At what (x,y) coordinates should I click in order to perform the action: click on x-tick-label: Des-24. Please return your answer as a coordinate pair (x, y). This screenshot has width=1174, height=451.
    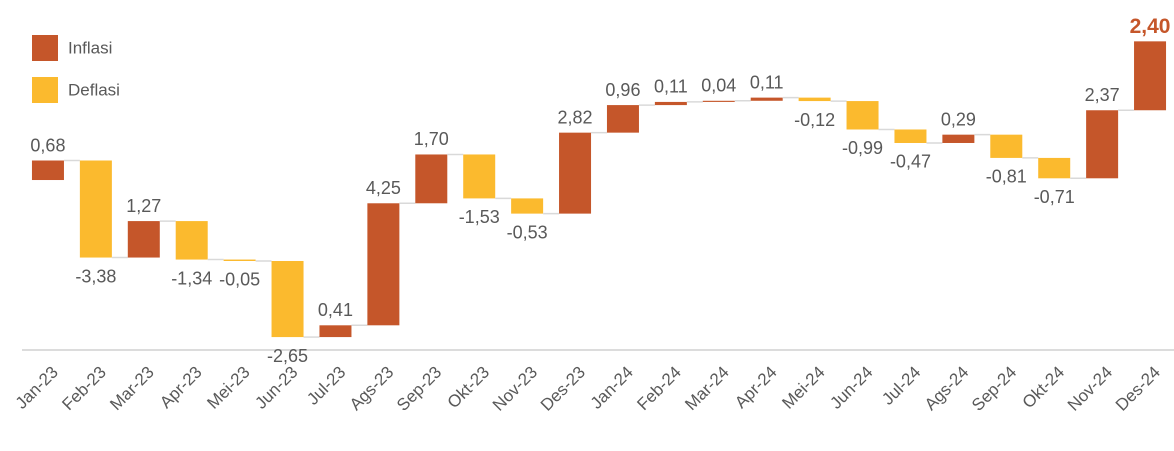
    Looking at the image, I should click on (1138, 389).